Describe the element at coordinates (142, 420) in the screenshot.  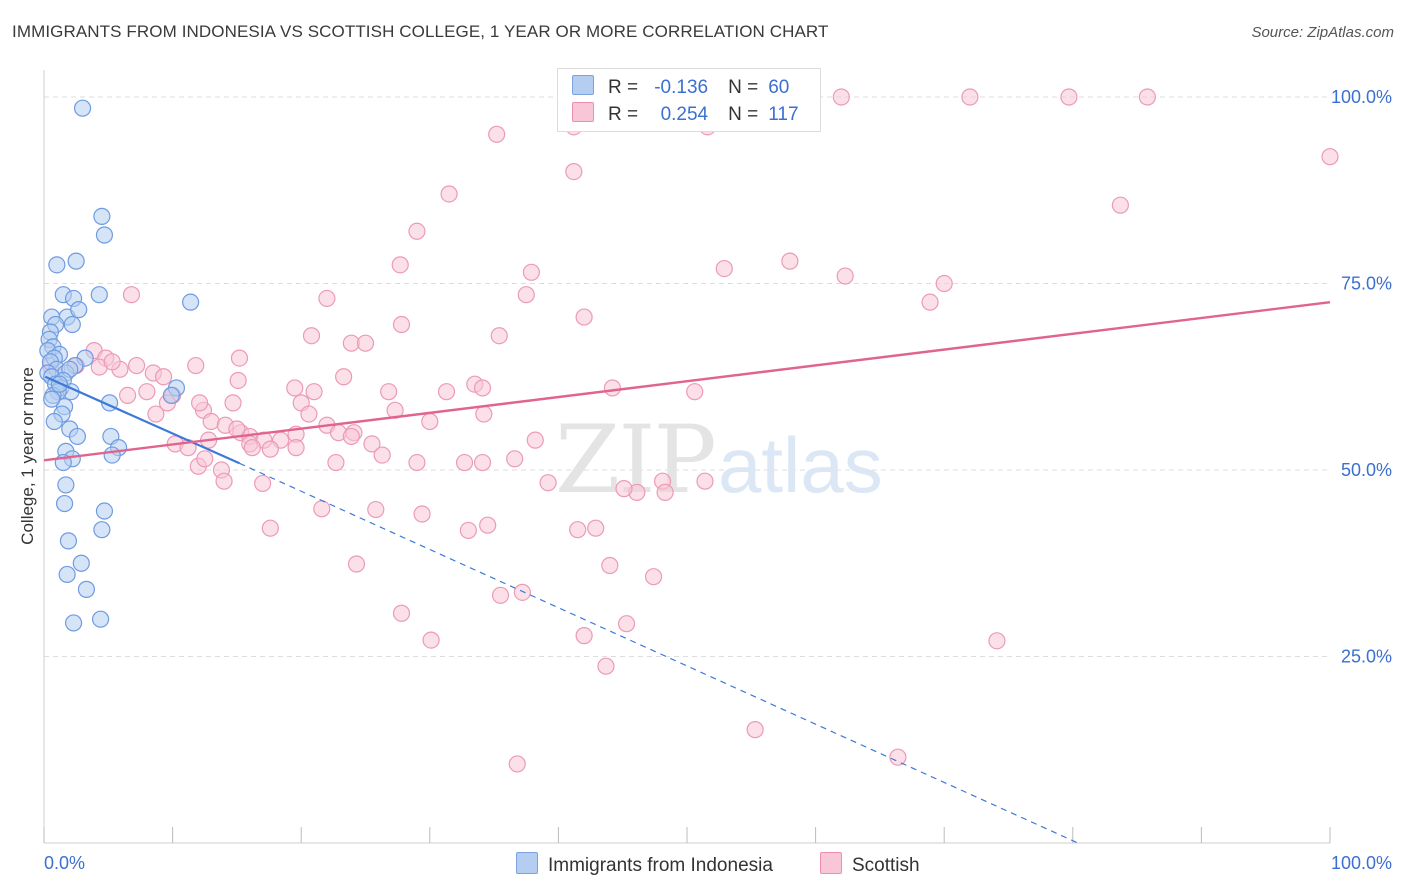
I see `indonesia-trend-line` at that location.